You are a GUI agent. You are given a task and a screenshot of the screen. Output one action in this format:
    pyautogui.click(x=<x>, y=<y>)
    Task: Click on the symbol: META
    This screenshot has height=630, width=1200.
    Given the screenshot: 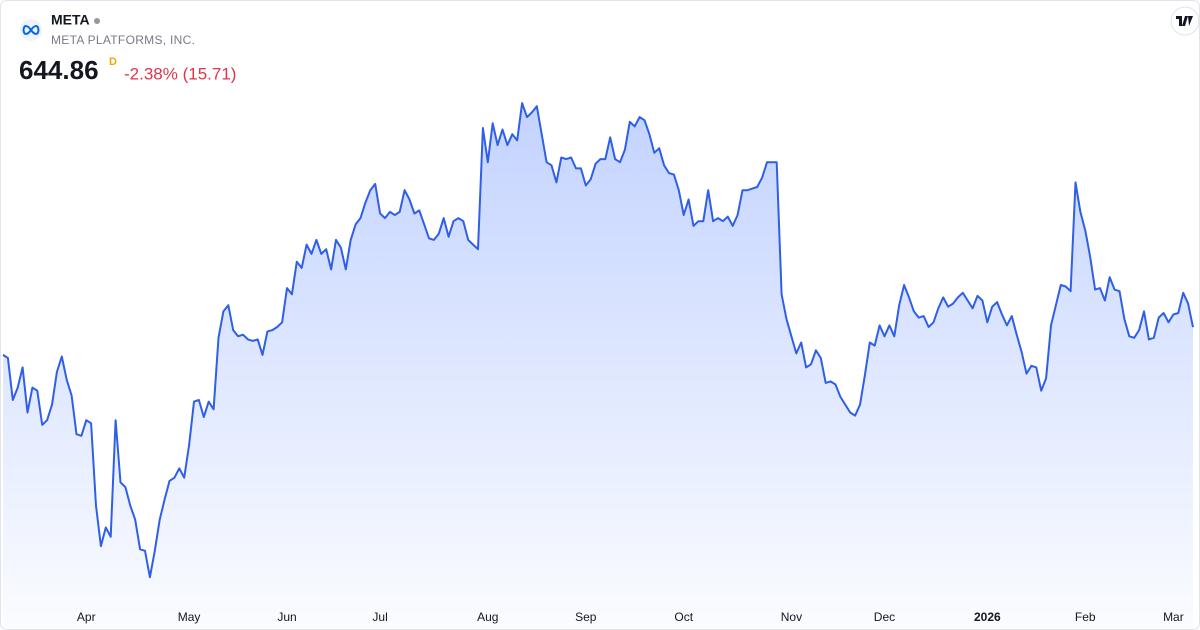 What is the action you would take?
    pyautogui.click(x=70, y=20)
    